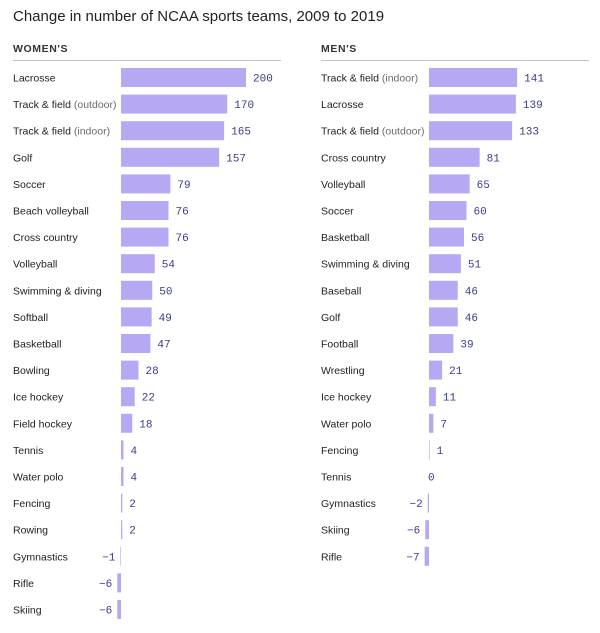 The height and width of the screenshot is (633, 600). What do you see at coordinates (480, 213) in the screenshot?
I see `mens-value-label: 60` at bounding box center [480, 213].